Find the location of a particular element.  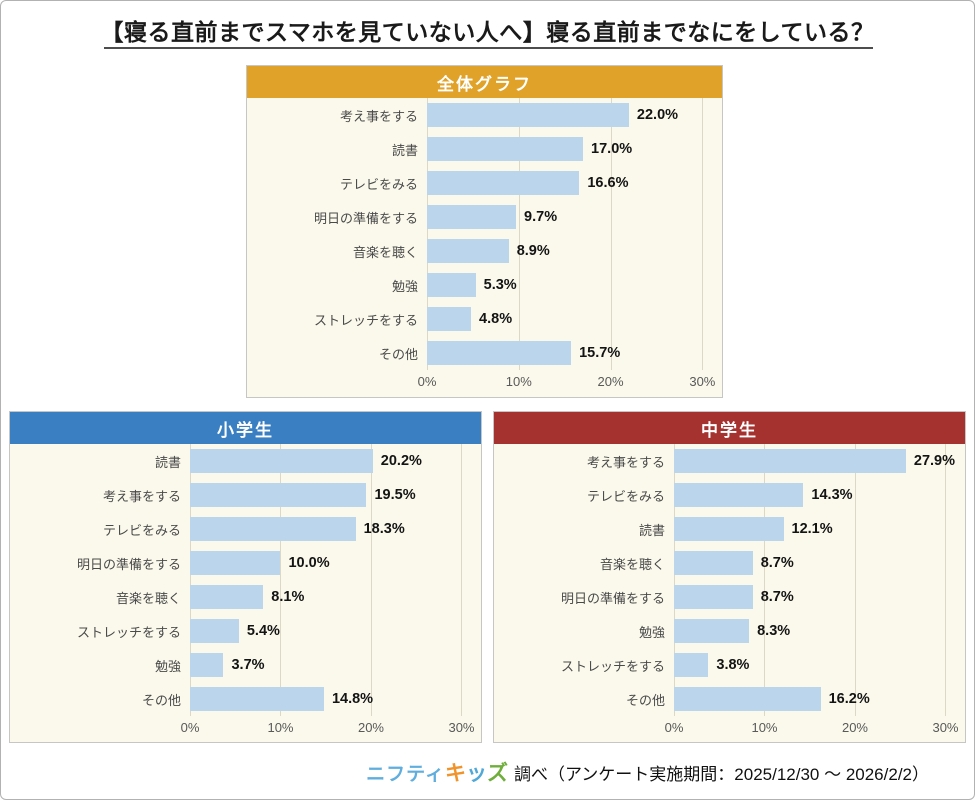

chart-row: その他 16.2% is located at coordinates (729, 699).